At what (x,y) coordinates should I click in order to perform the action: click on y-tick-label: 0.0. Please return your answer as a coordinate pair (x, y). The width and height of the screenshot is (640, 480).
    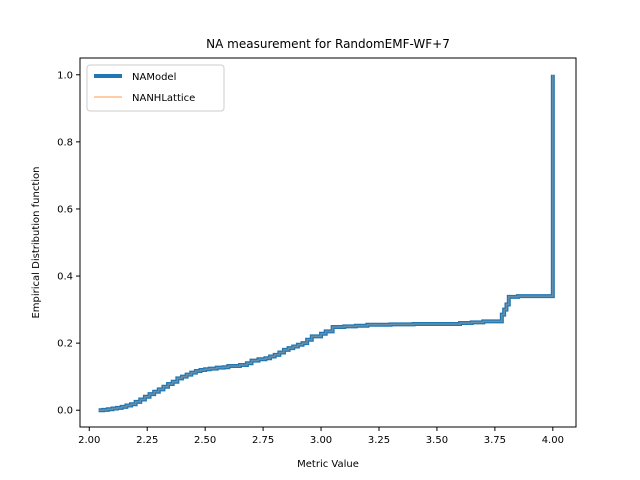
    Looking at the image, I should click on (65, 411).